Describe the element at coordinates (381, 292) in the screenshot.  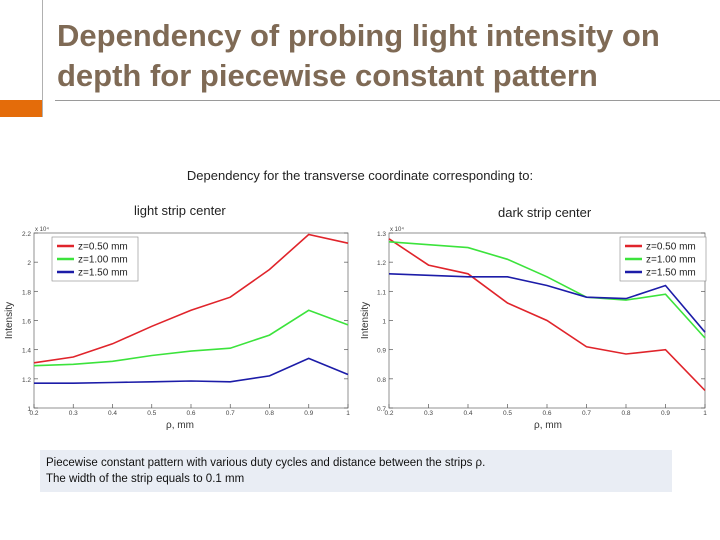
I see `y-tick-label: 1.1` at that location.